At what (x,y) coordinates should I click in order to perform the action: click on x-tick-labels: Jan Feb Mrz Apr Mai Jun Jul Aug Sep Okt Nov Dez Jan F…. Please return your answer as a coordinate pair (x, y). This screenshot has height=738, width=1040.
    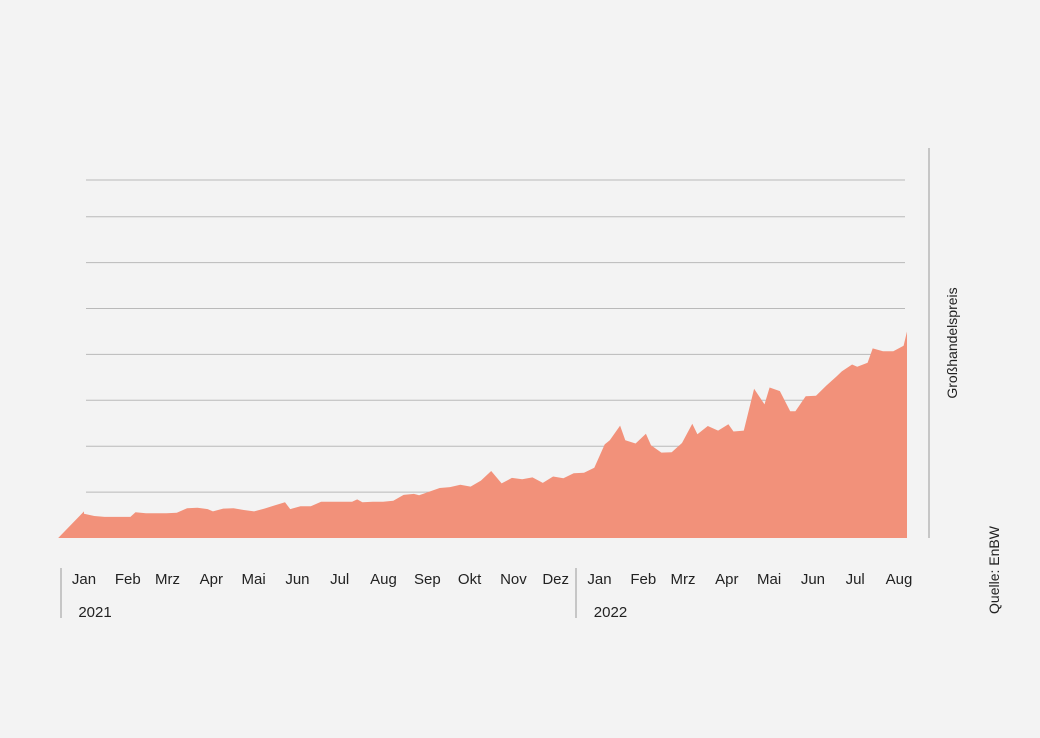
    Looking at the image, I should click on (492, 579).